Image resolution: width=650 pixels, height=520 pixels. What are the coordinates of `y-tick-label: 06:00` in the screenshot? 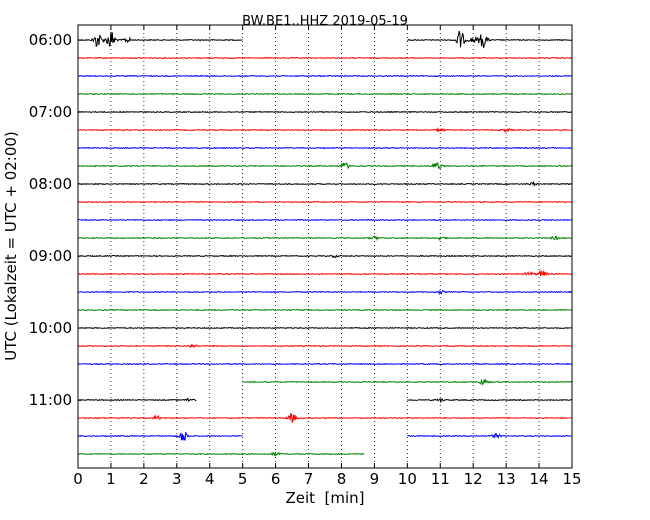 It's located at (50, 40).